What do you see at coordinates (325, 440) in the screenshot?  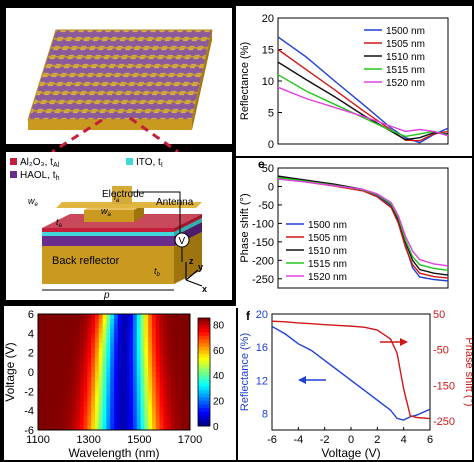 I see `x-tick-label: -2` at bounding box center [325, 440].